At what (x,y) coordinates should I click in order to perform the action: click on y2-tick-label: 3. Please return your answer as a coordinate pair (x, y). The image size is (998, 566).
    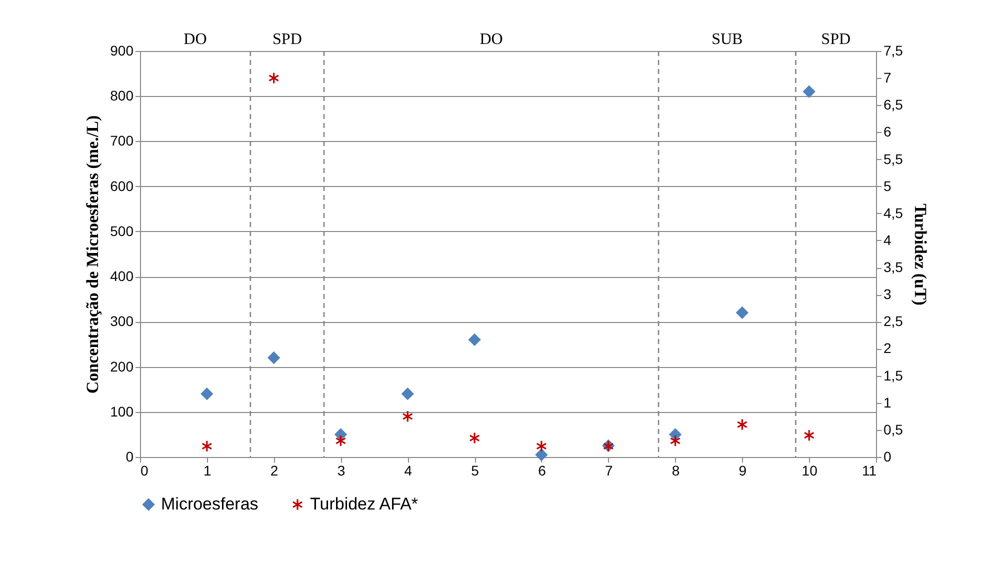
    Looking at the image, I should click on (888, 294).